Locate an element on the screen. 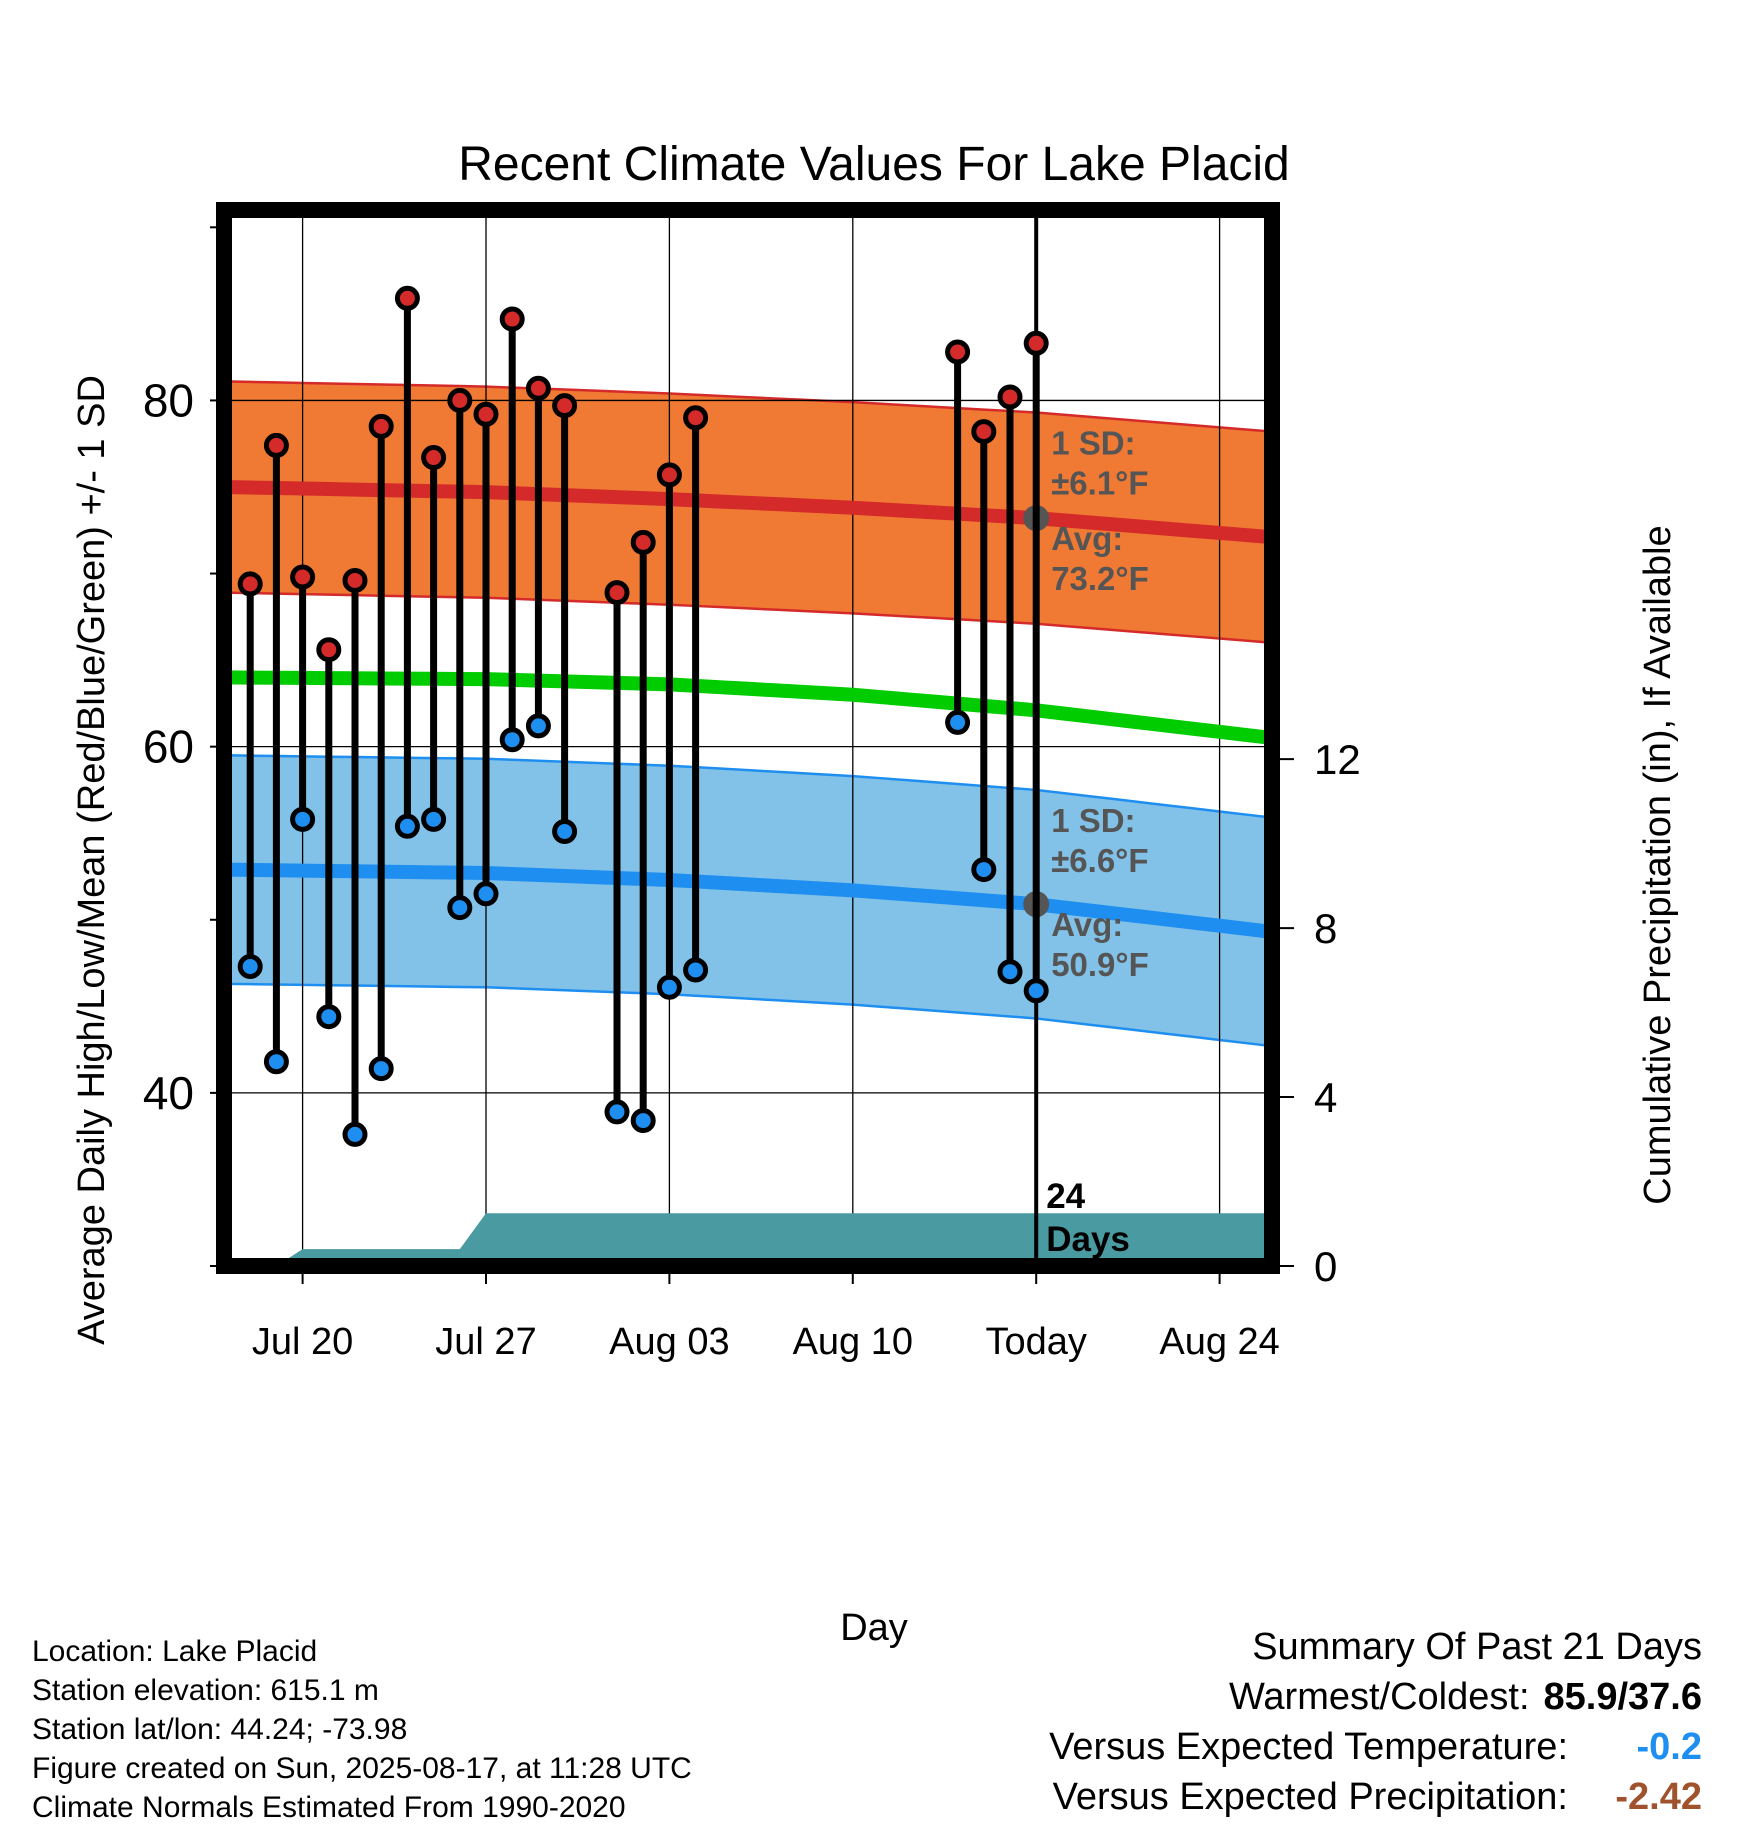 This screenshot has height=1828, width=1748. elevation-text: Station elevation: 615.1 m is located at coordinates (205, 1690).